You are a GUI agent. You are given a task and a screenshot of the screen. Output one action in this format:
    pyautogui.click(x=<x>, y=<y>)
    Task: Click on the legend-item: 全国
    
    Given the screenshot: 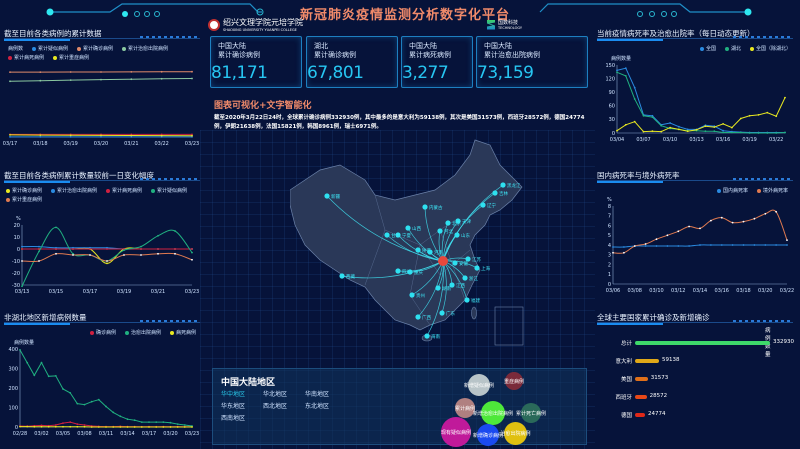 What is the action you would take?
    pyautogui.click(x=708, y=48)
    